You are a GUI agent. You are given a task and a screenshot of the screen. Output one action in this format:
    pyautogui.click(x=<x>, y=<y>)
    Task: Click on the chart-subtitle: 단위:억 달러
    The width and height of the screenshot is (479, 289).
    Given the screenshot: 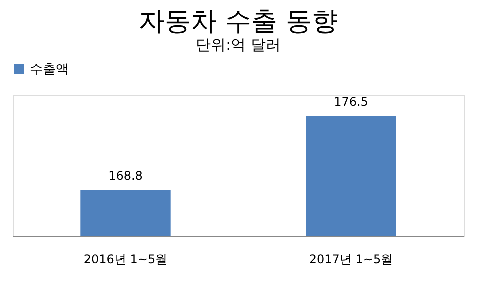 What is the action you would take?
    pyautogui.click(x=238, y=45)
    